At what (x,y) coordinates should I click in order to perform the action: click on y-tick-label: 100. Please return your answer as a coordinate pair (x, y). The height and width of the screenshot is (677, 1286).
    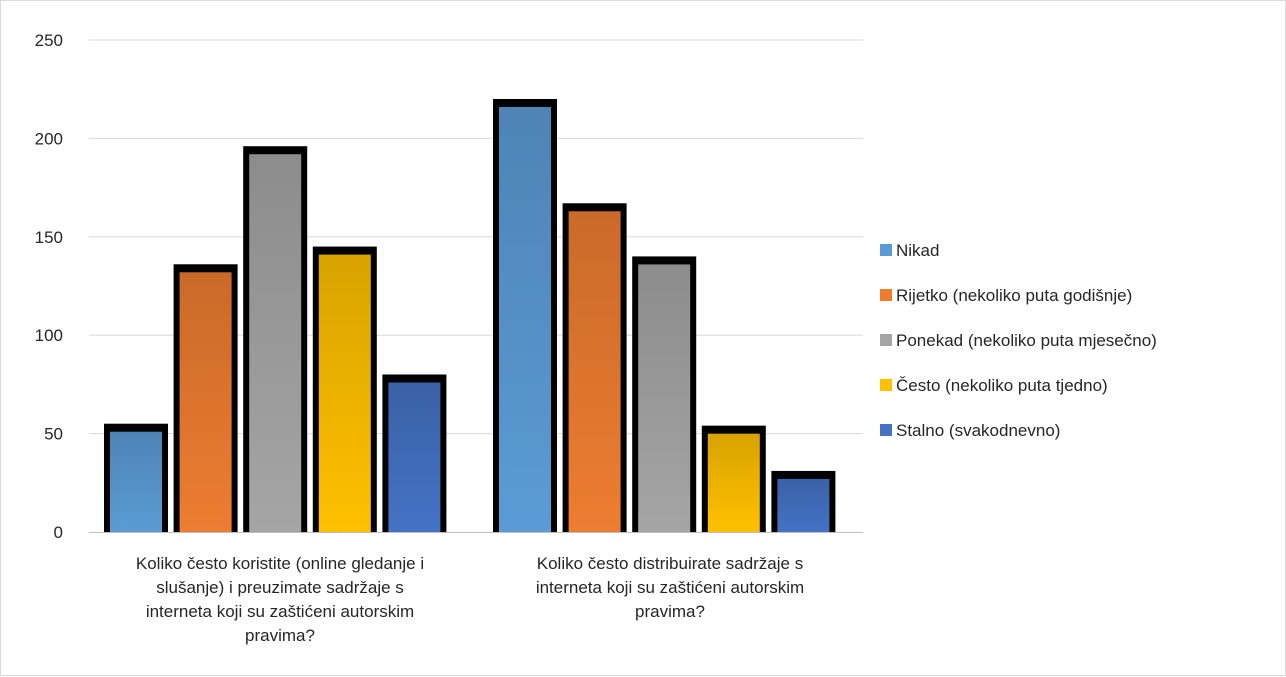
    Looking at the image, I should click on (49, 335).